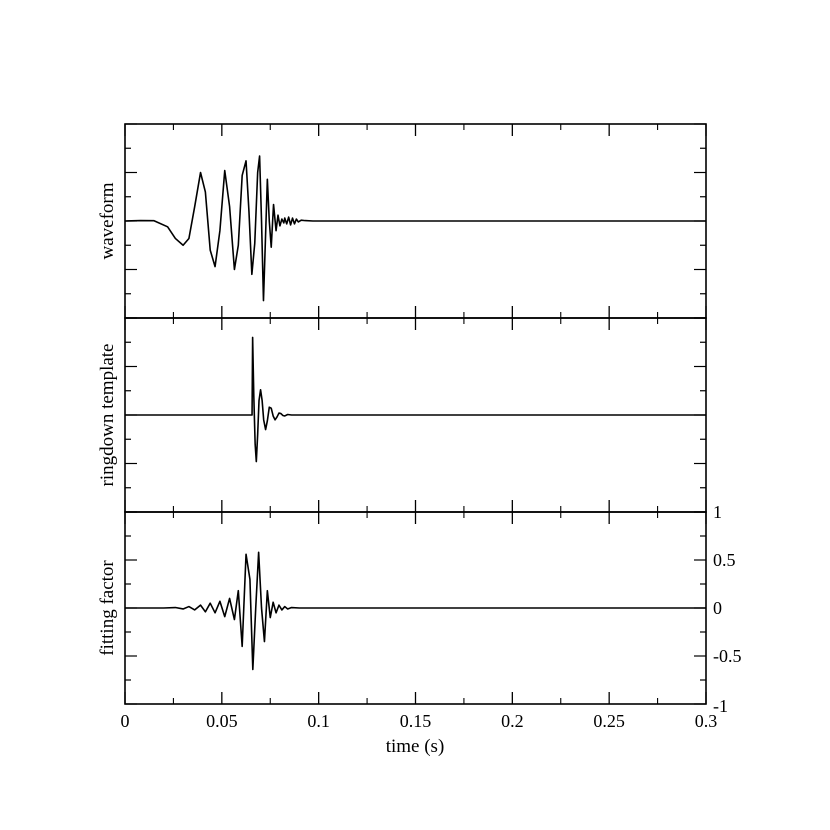 The height and width of the screenshot is (830, 830). I want to click on right-tick-labels: 1 0.5 0 -0.5 -1, so click(727, 609).